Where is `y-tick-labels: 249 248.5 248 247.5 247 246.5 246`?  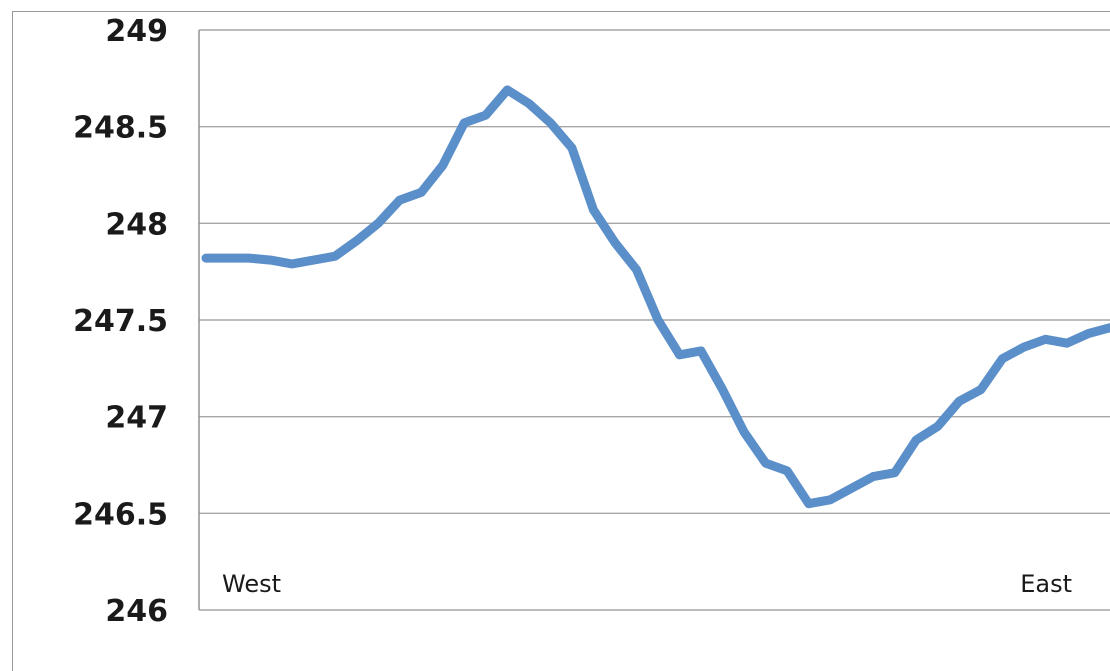
y-tick-labels: 249 248.5 248 247.5 247 246.5 246 is located at coordinates (120, 321).